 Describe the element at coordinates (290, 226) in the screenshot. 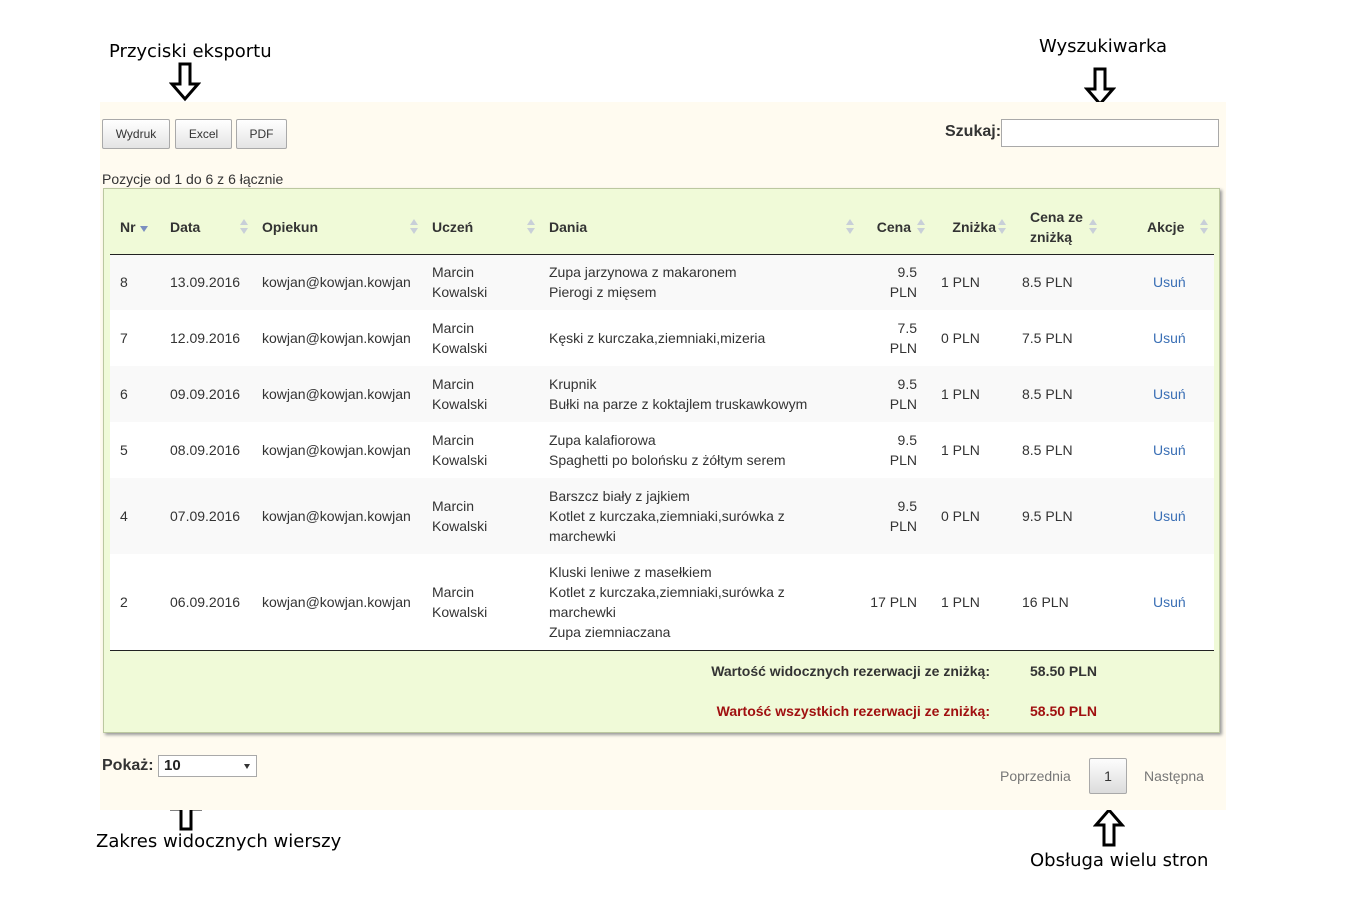

I see `column-header-label: Opiekun` at that location.